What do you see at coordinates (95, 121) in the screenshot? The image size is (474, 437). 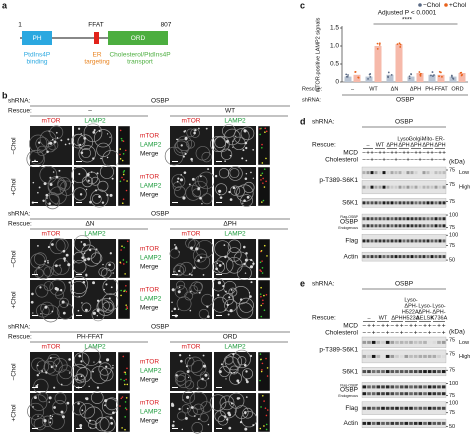 I see `label: LAMP2` at bounding box center [95, 121].